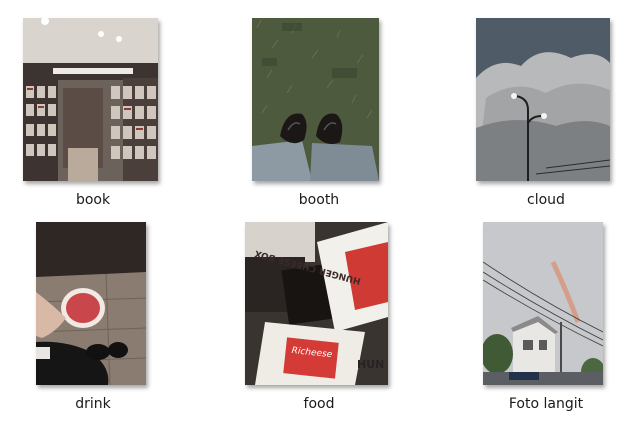  I want to click on file-item-foto-langit: Foto langit, so click(546, 308).